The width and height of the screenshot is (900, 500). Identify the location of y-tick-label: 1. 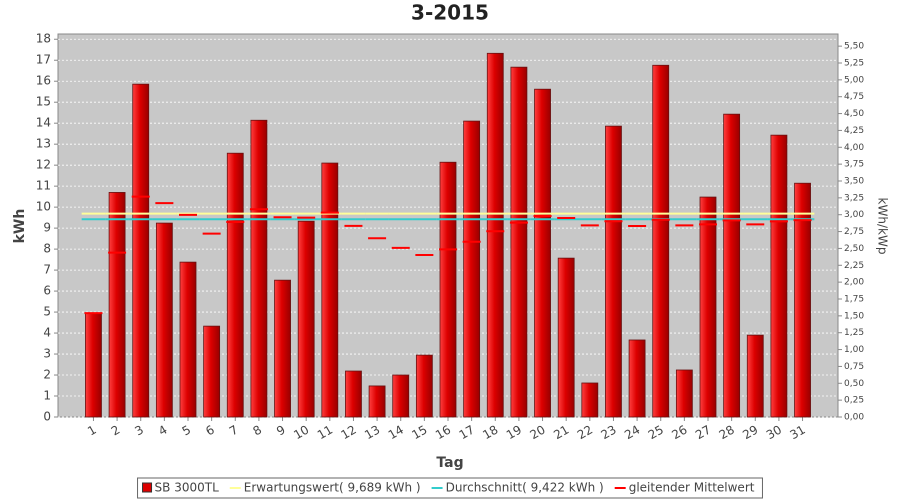
(47, 396).